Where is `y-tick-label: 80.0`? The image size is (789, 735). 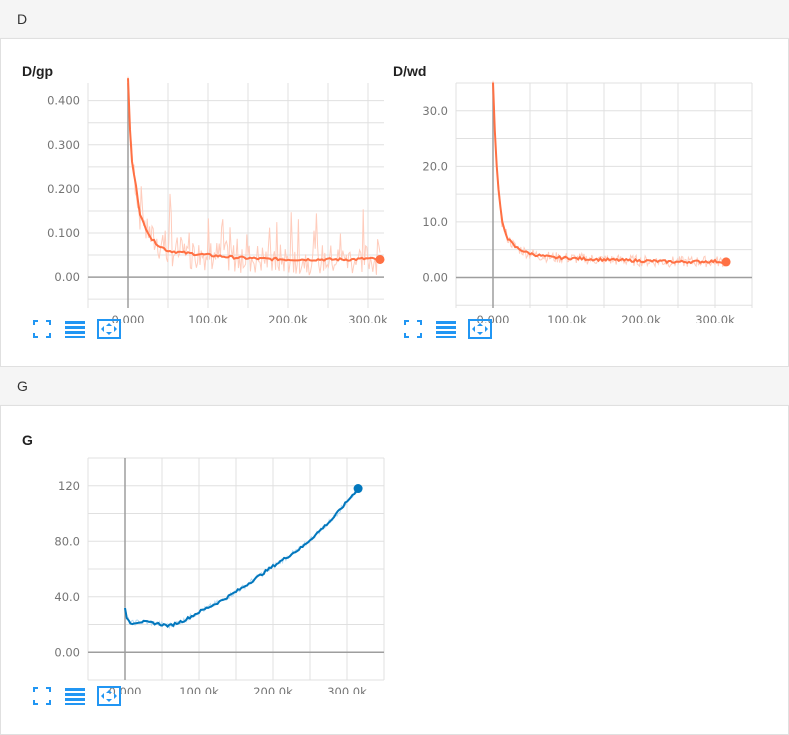
y-tick-label: 80.0 is located at coordinates (67, 541).